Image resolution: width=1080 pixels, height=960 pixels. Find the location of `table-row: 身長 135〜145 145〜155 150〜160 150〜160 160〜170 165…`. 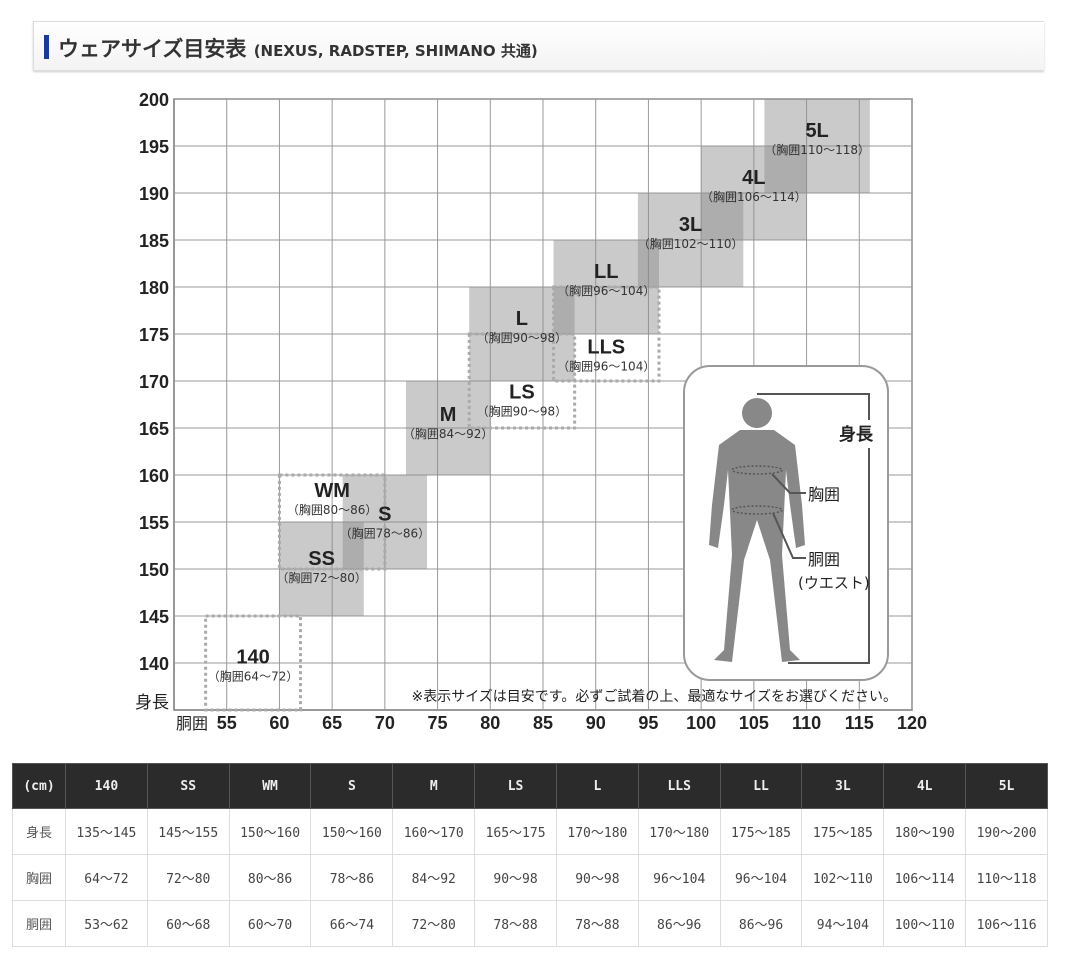

table-row: 身長 135〜145 145〜155 150〜160 150〜160 160〜170 165… is located at coordinates (530, 831).